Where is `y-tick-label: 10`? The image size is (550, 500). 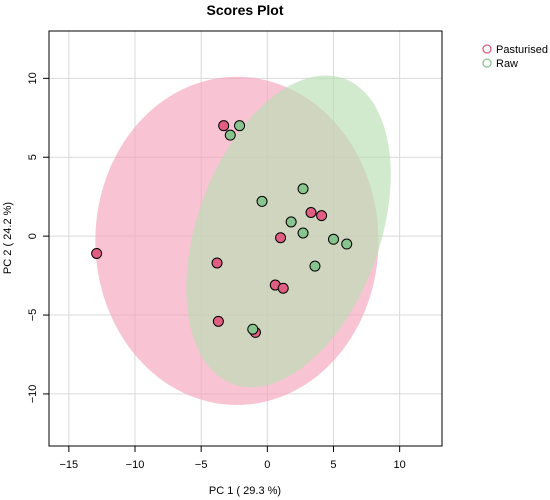 y-tick-label: 10 is located at coordinates (33, 78).